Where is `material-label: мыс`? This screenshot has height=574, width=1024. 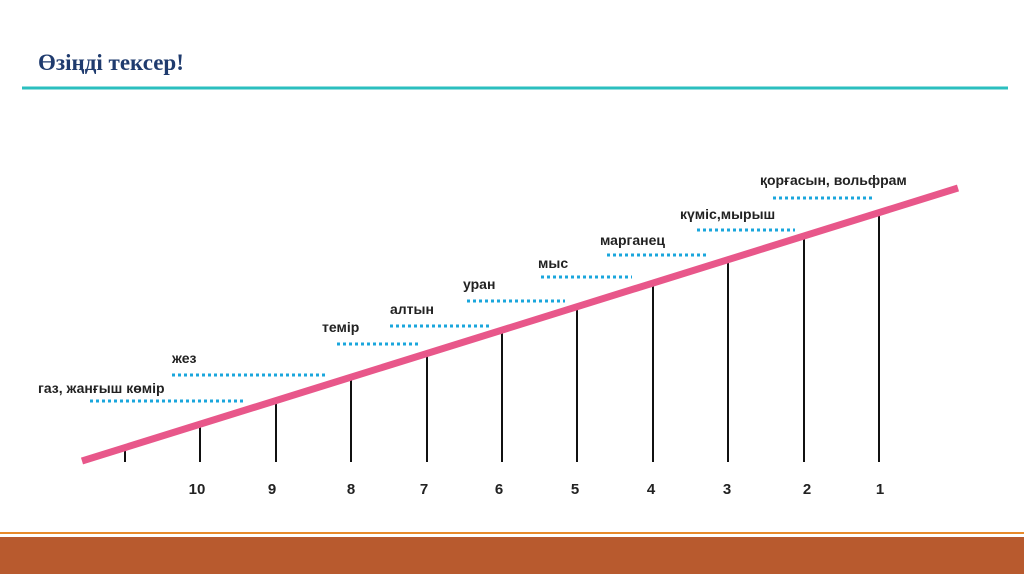
material-label: мыс is located at coordinates (553, 263).